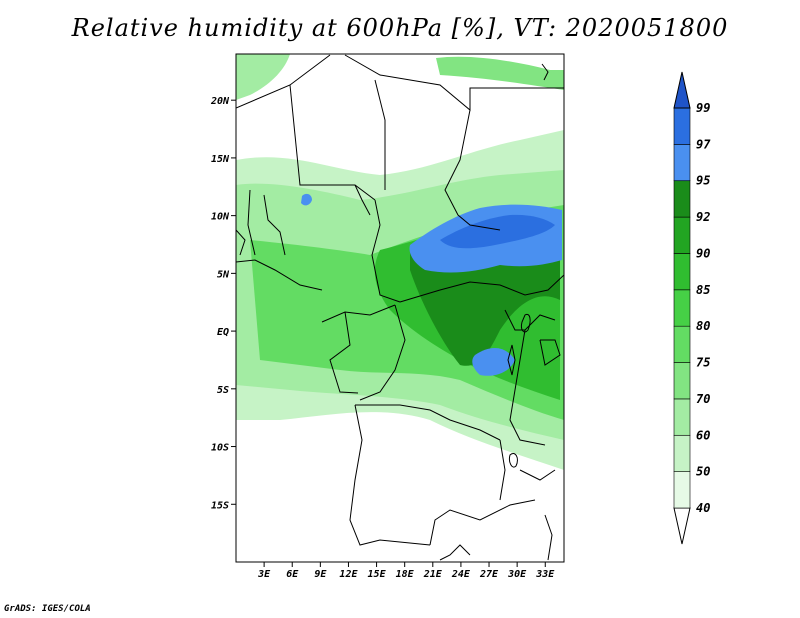 Image resolution: width=800 pixels, height=618 pixels. Describe the element at coordinates (489, 574) in the screenshot. I see `lon-tick-label: 27E` at that location.